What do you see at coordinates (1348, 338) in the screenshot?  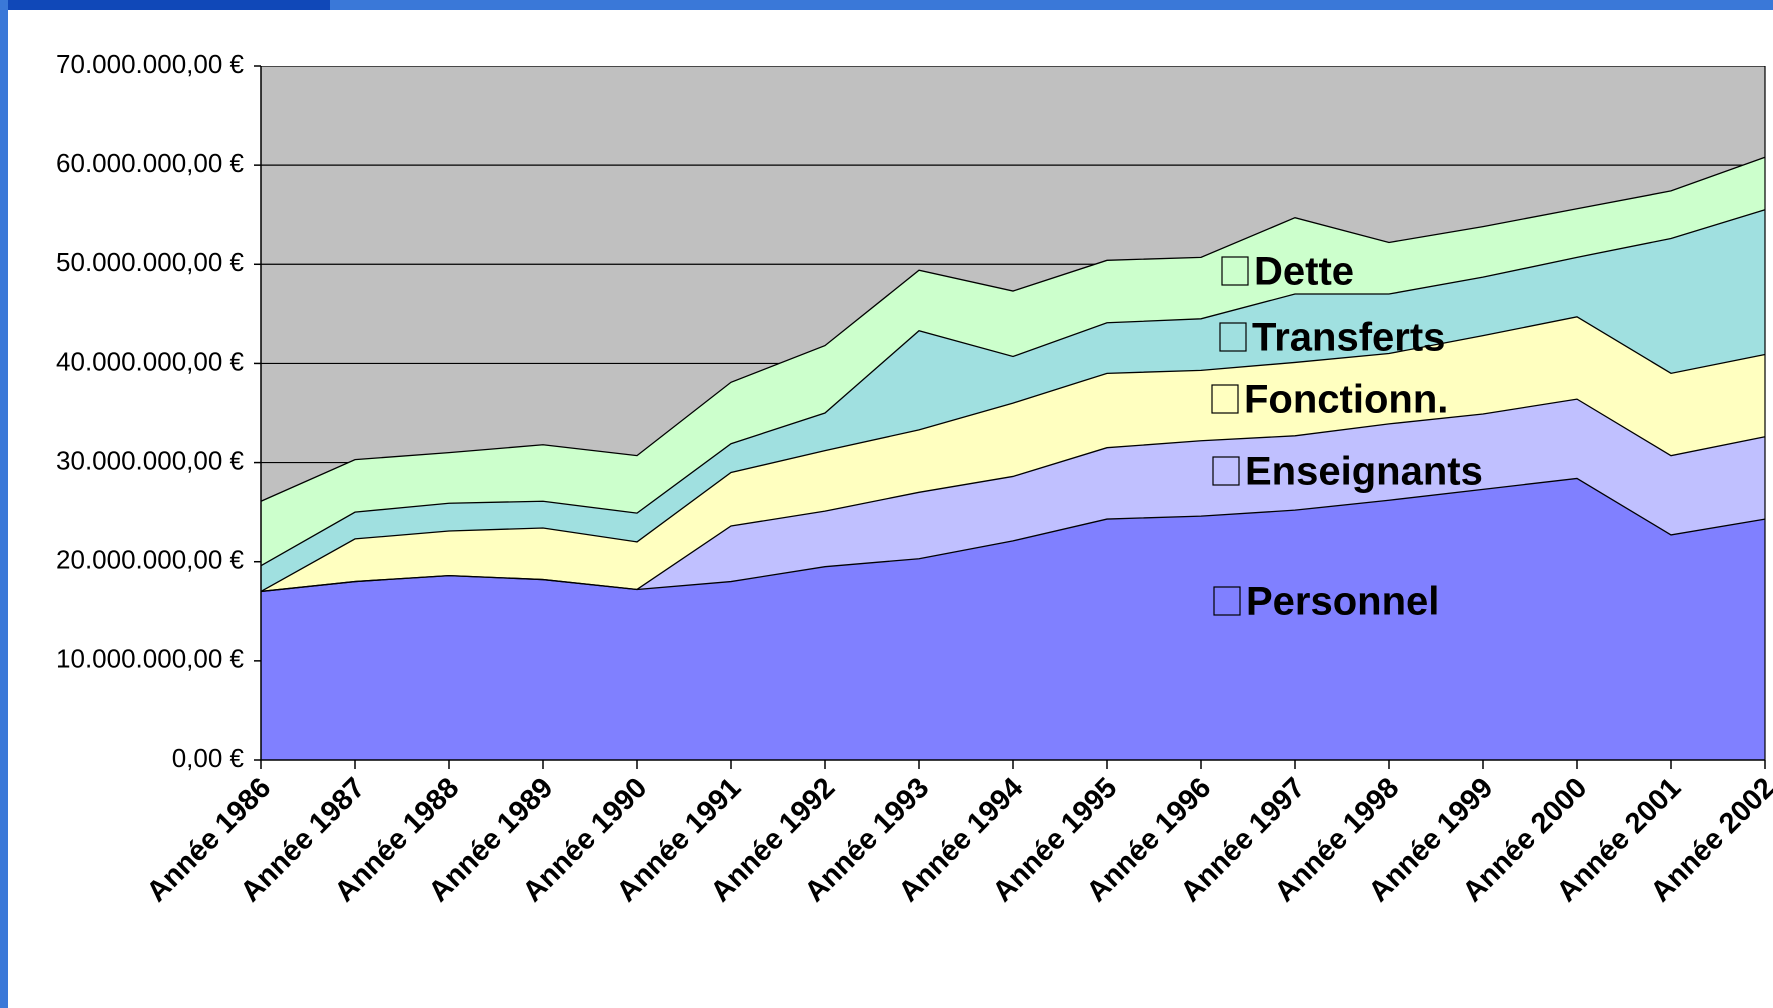 I see `legend-label: Transferts` at bounding box center [1348, 338].